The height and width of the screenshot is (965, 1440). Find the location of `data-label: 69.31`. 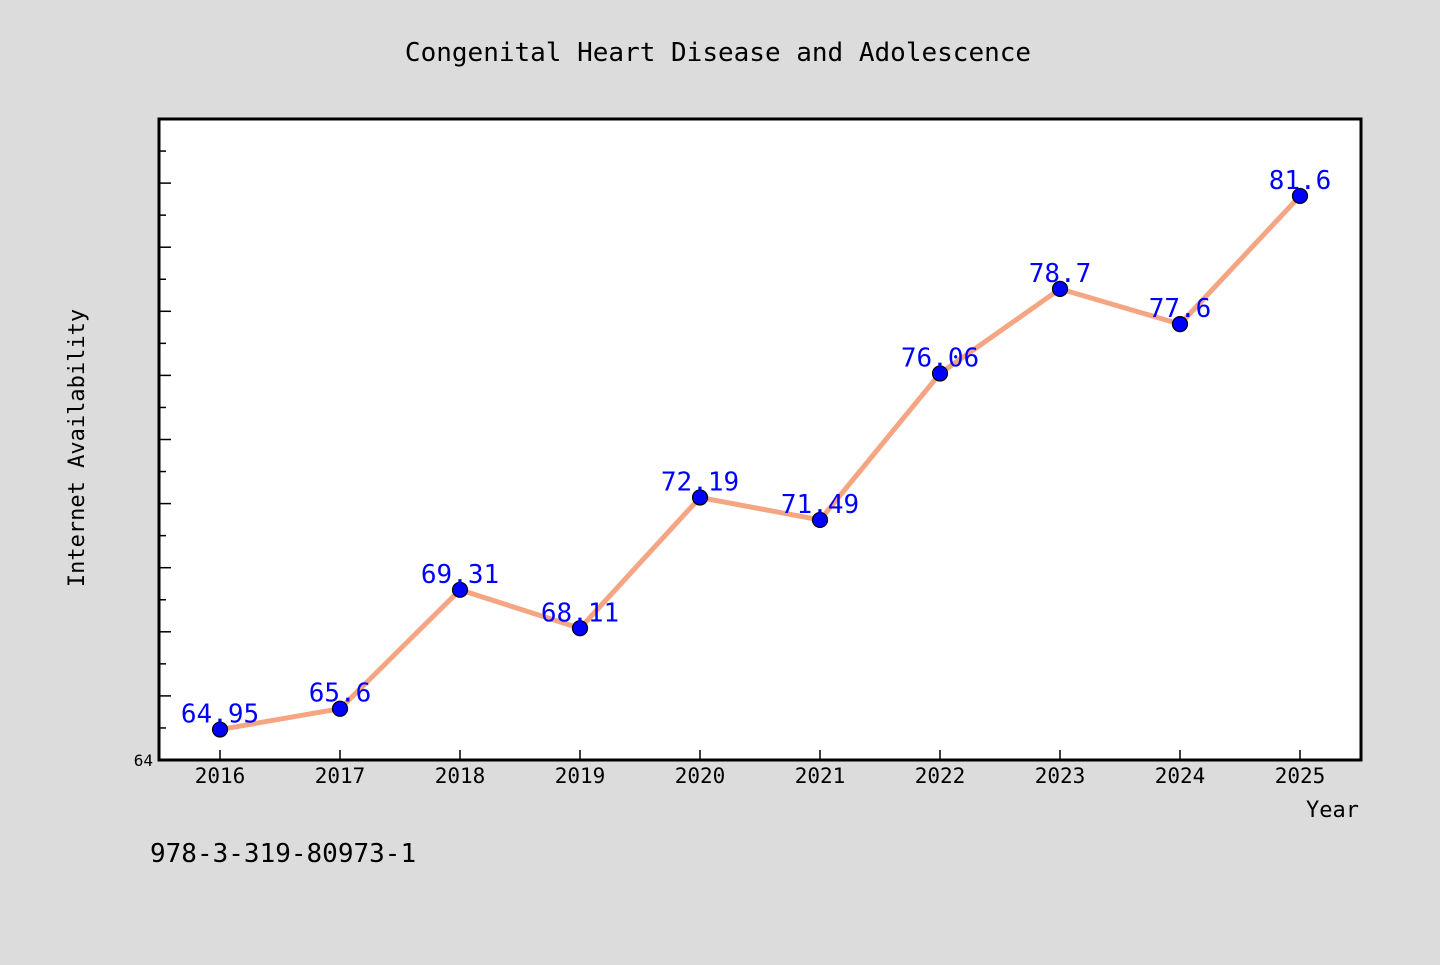

data-label: 69.31 is located at coordinates (460, 575).